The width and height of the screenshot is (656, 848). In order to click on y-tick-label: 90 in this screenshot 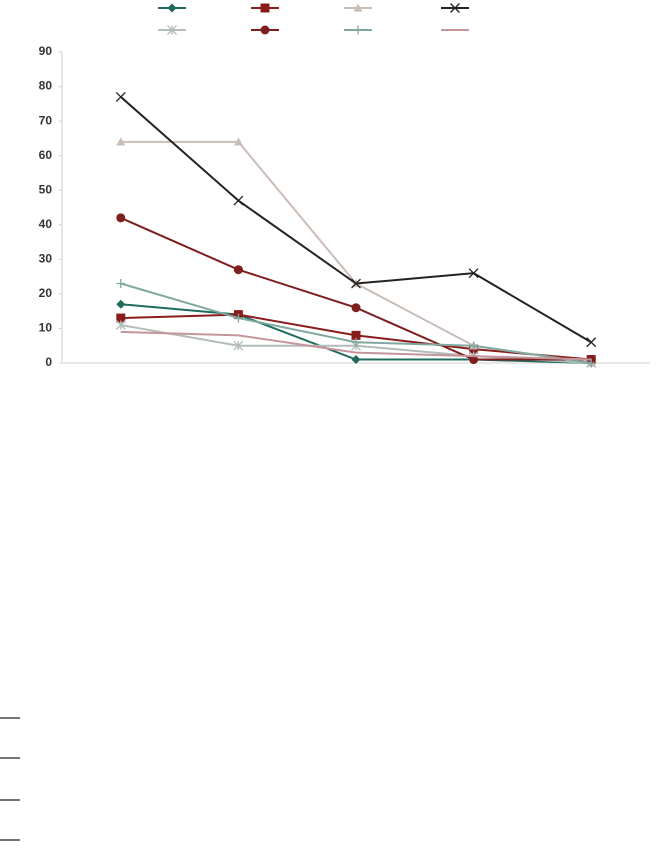, I will do `click(46, 51)`.